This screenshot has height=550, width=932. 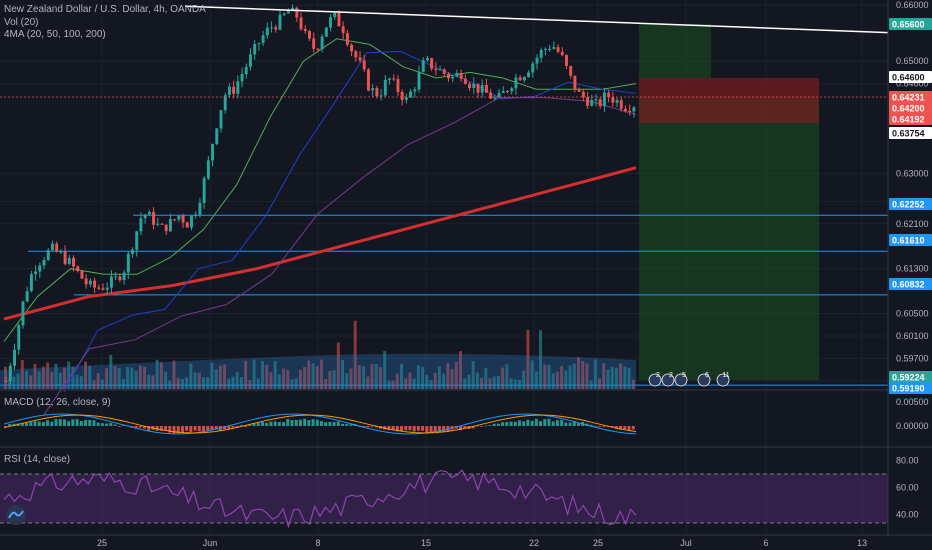 I want to click on position-entry-zone, so click(x=675, y=51).